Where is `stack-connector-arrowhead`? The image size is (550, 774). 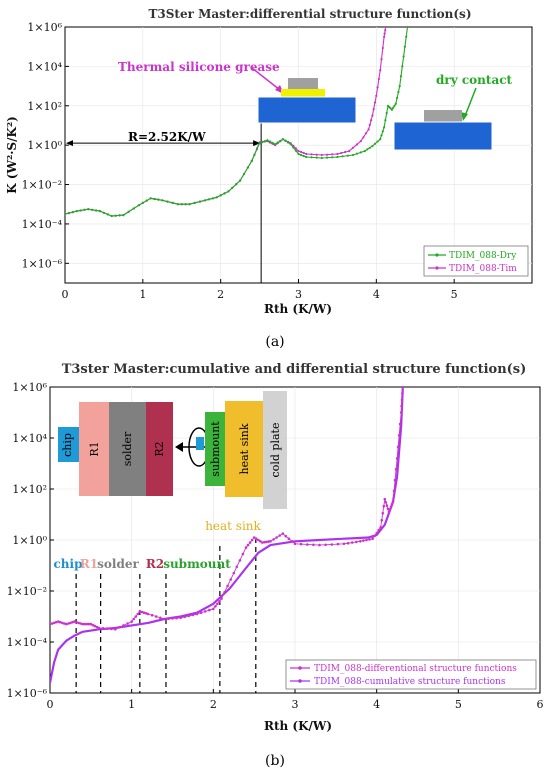
stack-connector-arrowhead is located at coordinates (179, 447).